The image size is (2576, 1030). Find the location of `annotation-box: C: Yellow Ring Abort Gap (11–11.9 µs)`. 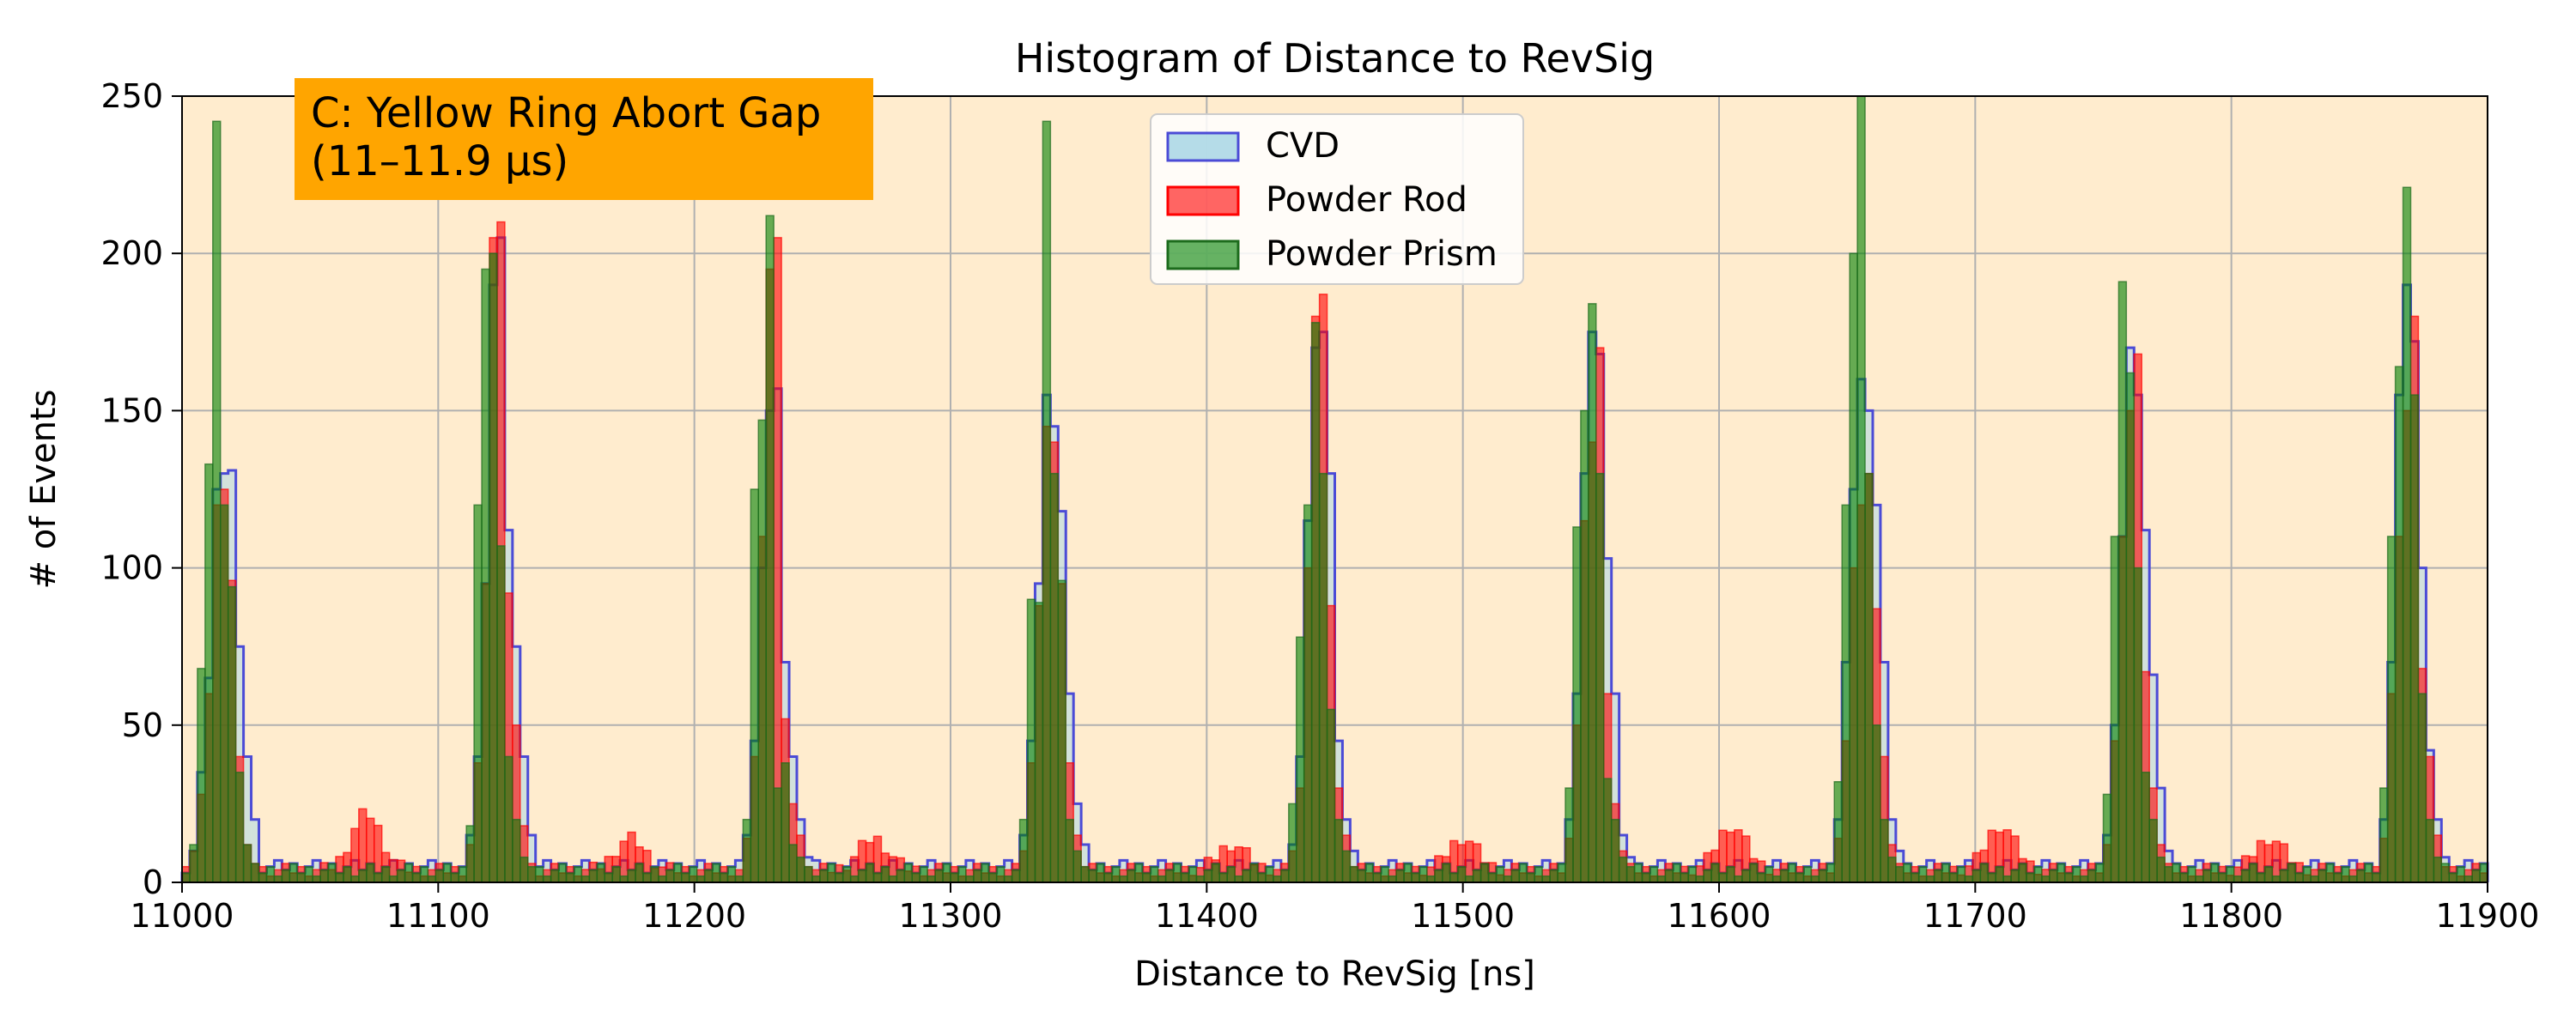

annotation-box: C: Yellow Ring Abort Gap (11–11.9 µs) is located at coordinates (584, 139).